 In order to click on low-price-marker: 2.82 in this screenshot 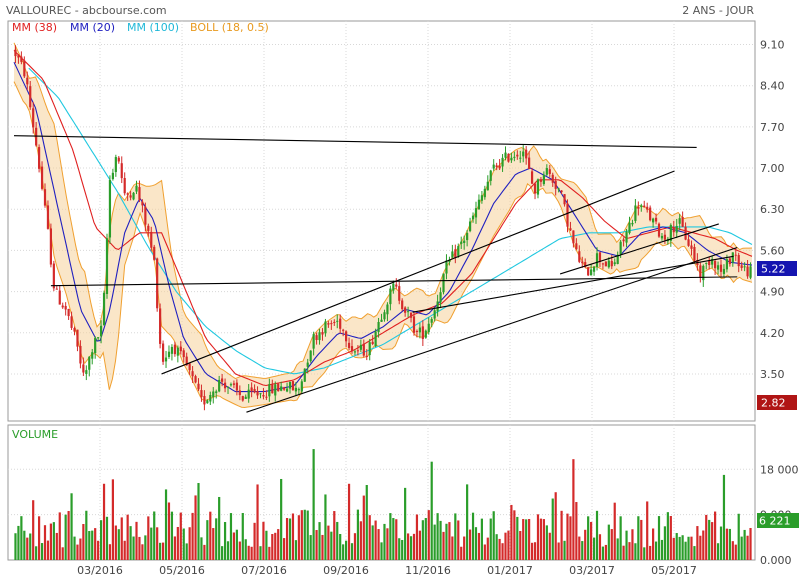, I will do `click(777, 402)`.